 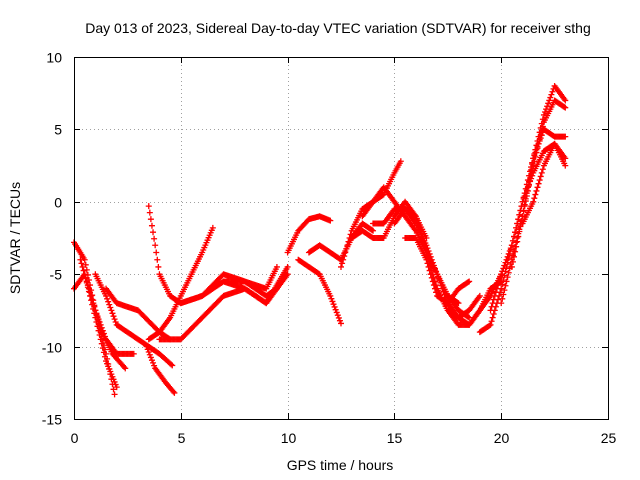 What do you see at coordinates (52, 348) in the screenshot?
I see `y-tick-label: -10` at bounding box center [52, 348].